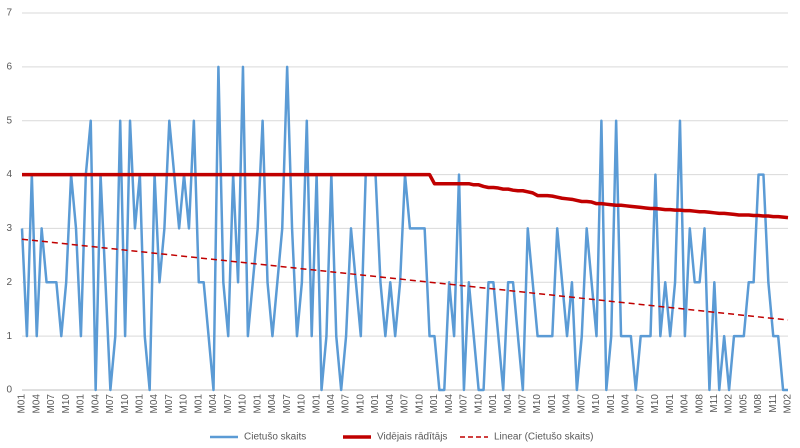 The height and width of the screenshot is (448, 800). What do you see at coordinates (9, 13) in the screenshot?
I see `y-tick-label: 7` at bounding box center [9, 13].